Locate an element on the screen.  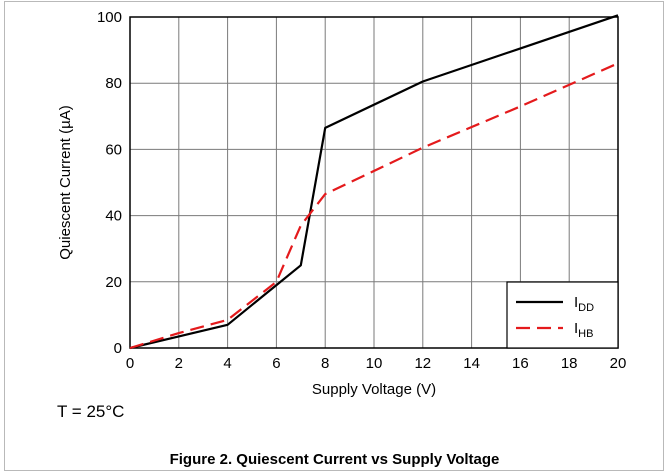
x-tick-labels: 0 2 4 6 8 10 12 14 16 18 20 is located at coordinates (376, 363).